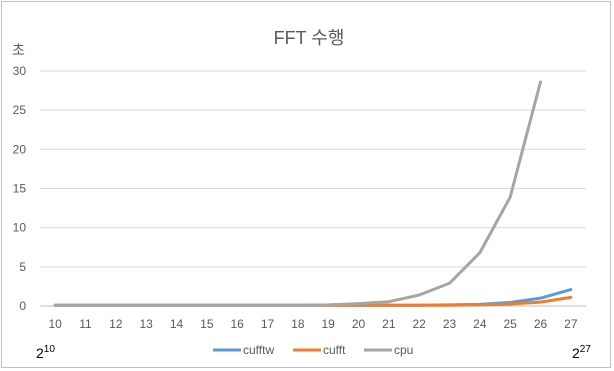 This screenshot has height=371, width=614. Describe the element at coordinates (541, 324) in the screenshot. I see `x-tick-label: 26` at that location.